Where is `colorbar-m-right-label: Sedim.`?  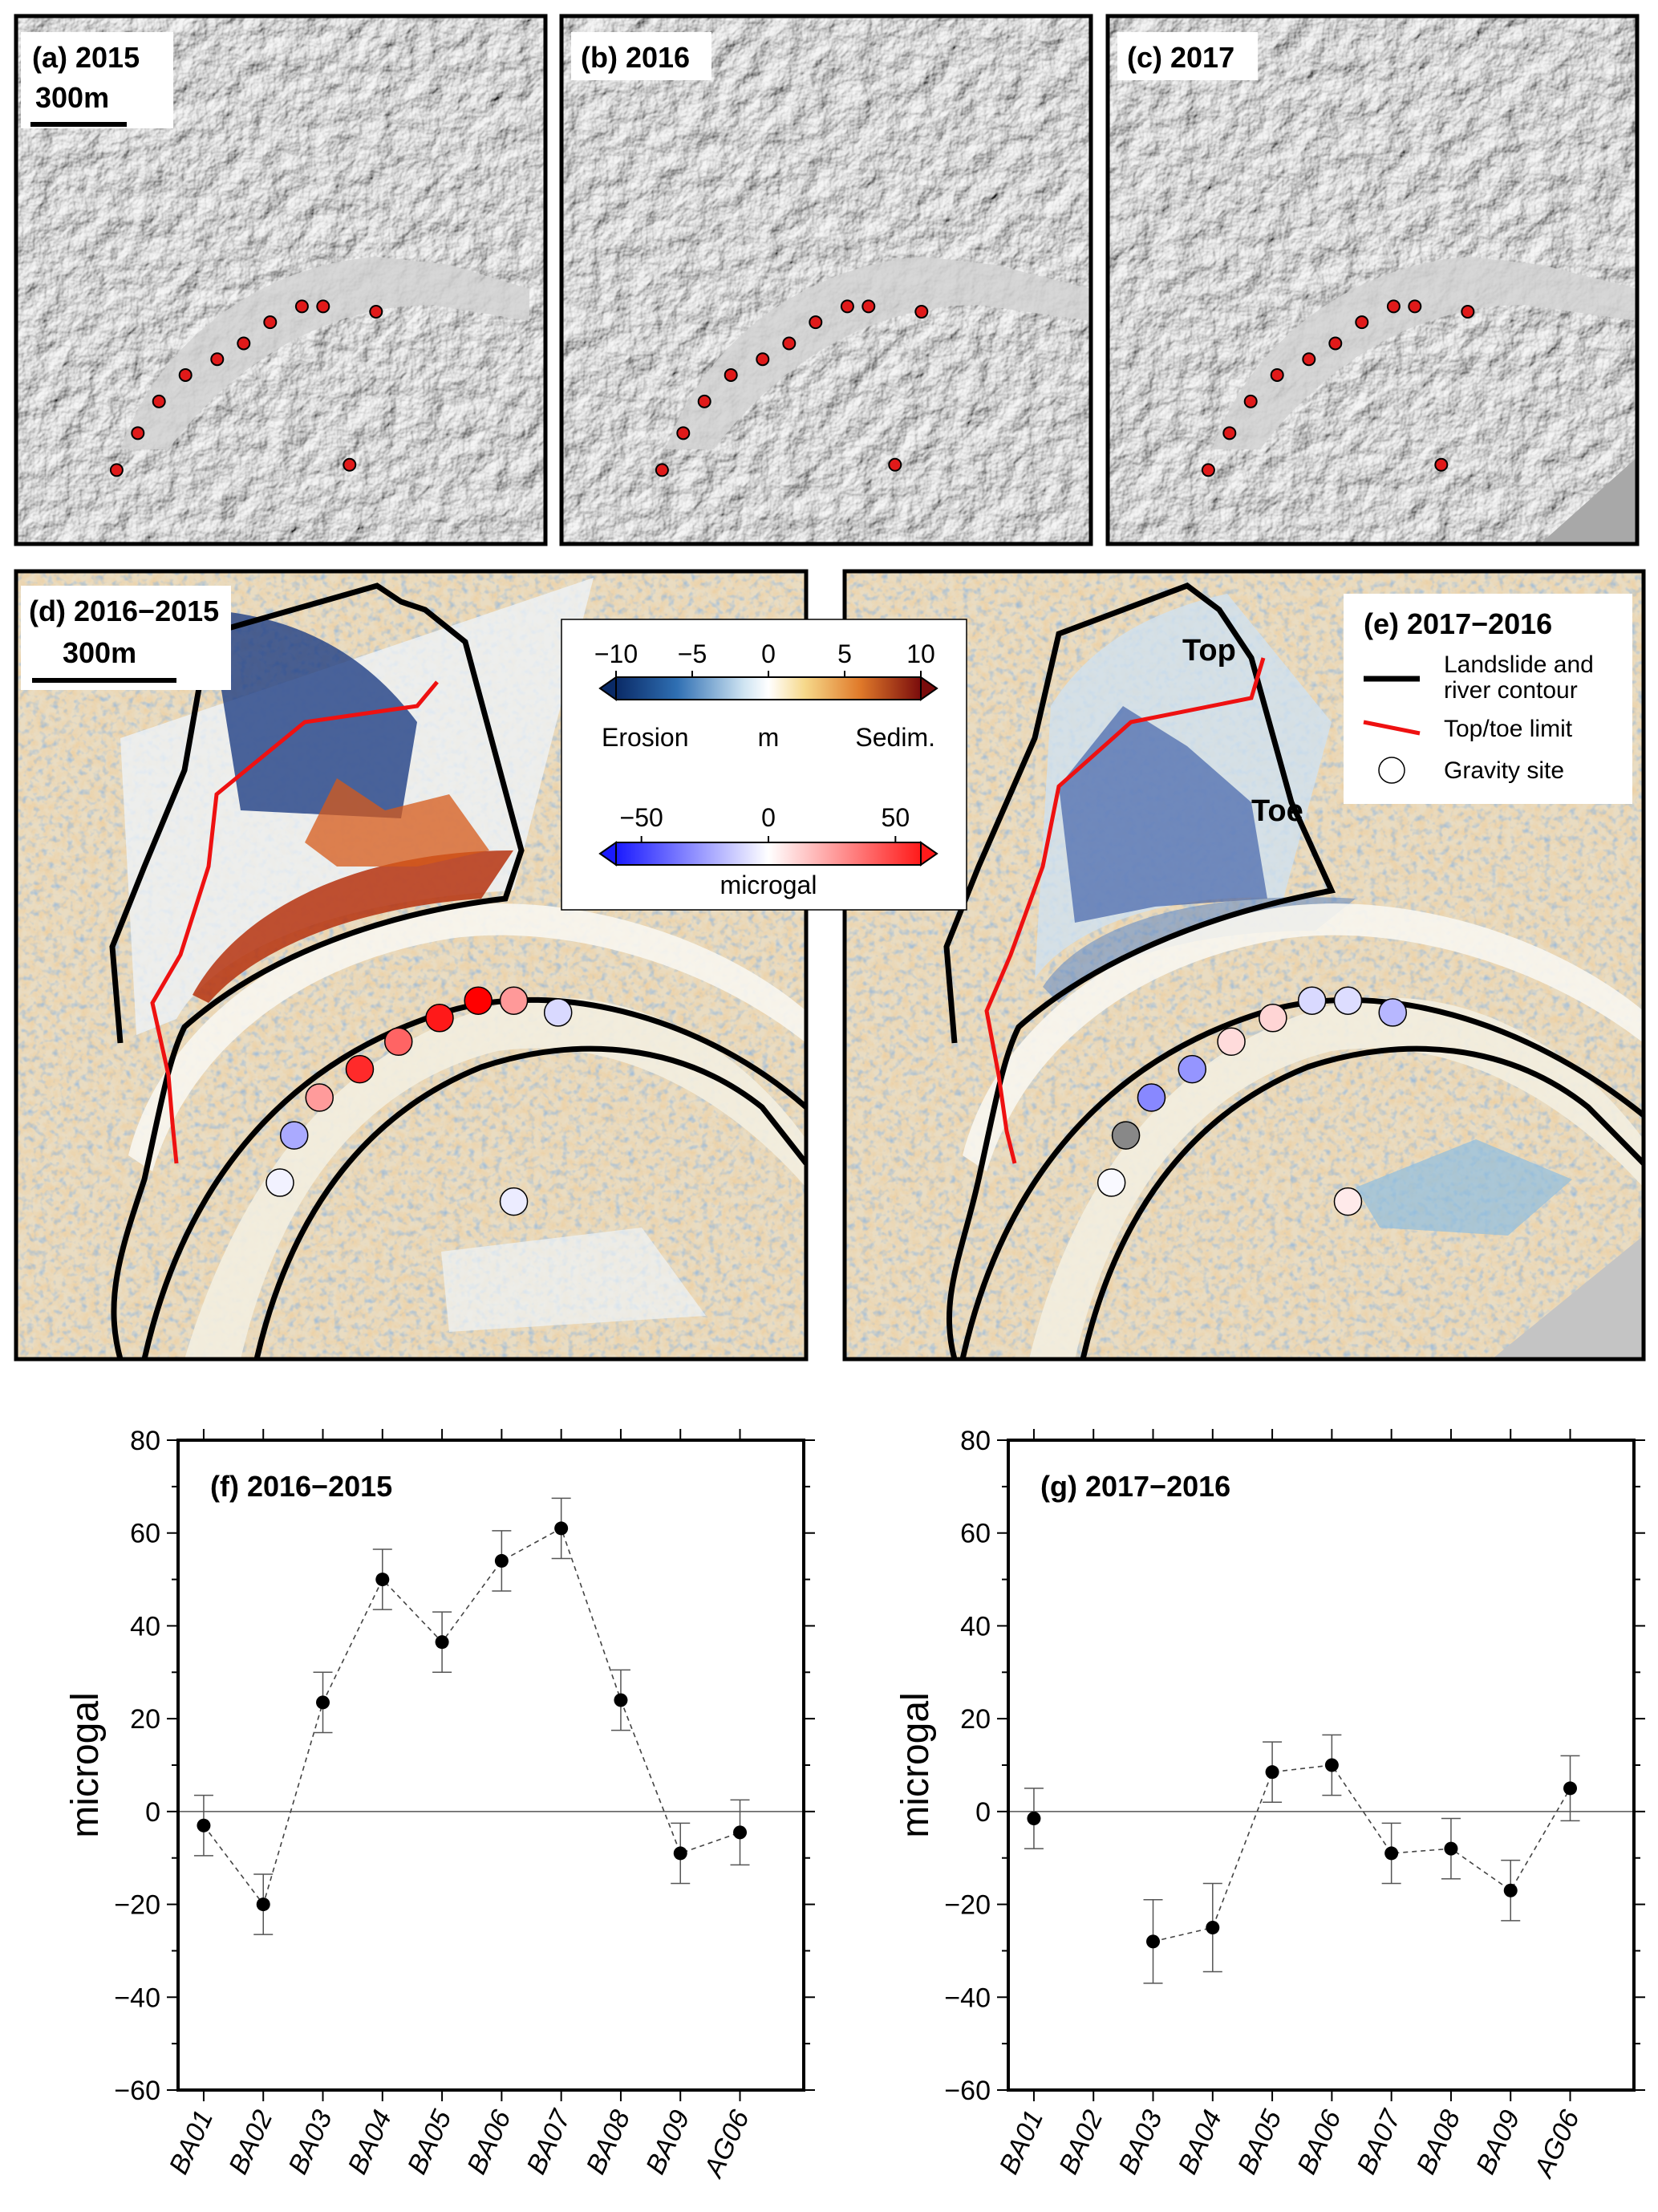 colorbar-m-right-label: Sedim. is located at coordinates (895, 737).